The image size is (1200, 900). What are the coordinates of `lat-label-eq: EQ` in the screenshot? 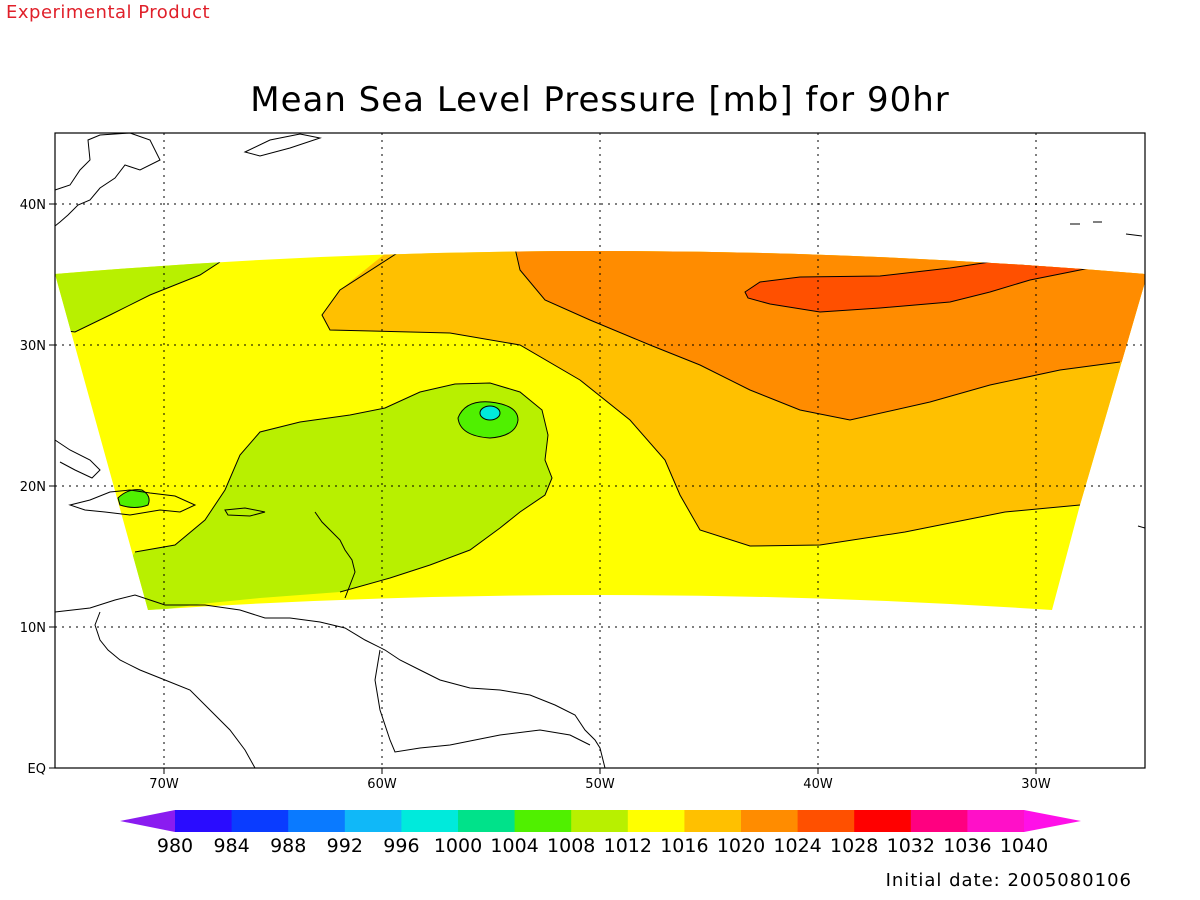 It's located at (37, 769).